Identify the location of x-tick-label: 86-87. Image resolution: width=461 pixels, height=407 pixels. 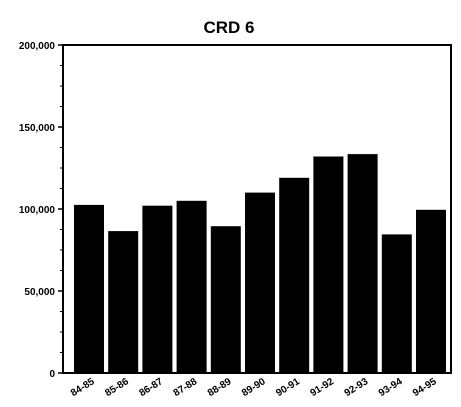
(151, 387).